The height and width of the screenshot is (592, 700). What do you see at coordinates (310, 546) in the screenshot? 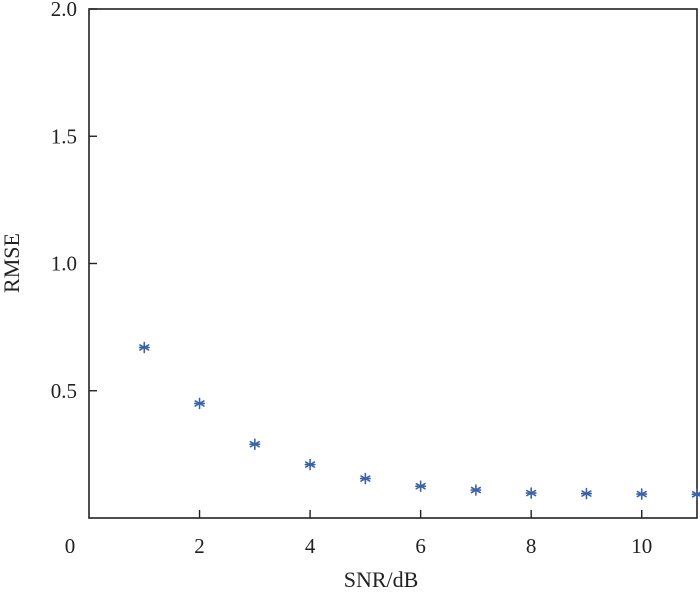
I see `x-tick-label: 4` at bounding box center [310, 546].